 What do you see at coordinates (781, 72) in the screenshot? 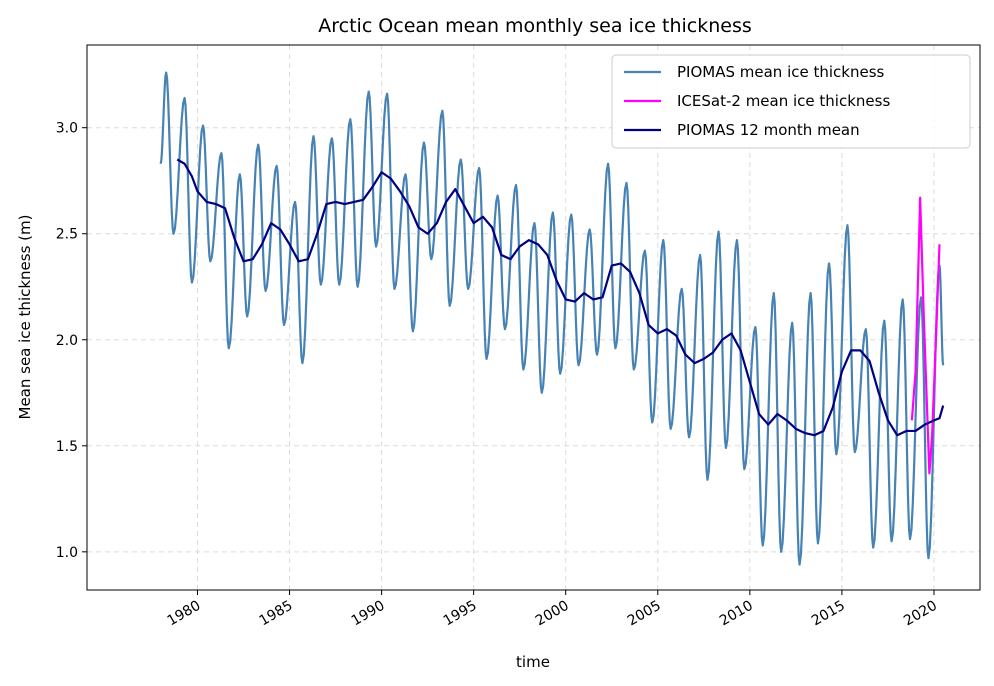
I see `legend-label: PIOMAS mean ice thickness` at bounding box center [781, 72].